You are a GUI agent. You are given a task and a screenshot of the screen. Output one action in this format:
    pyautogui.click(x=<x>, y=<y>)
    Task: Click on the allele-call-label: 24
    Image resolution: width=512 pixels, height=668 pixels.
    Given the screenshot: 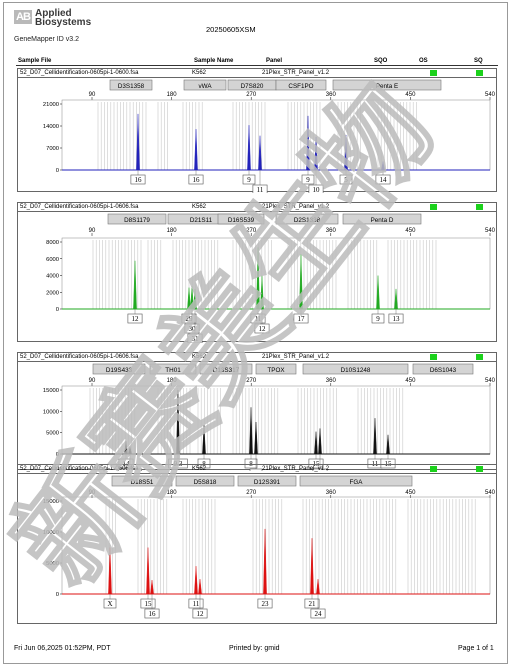 What is the action you would take?
    pyautogui.click(x=319, y=614)
    